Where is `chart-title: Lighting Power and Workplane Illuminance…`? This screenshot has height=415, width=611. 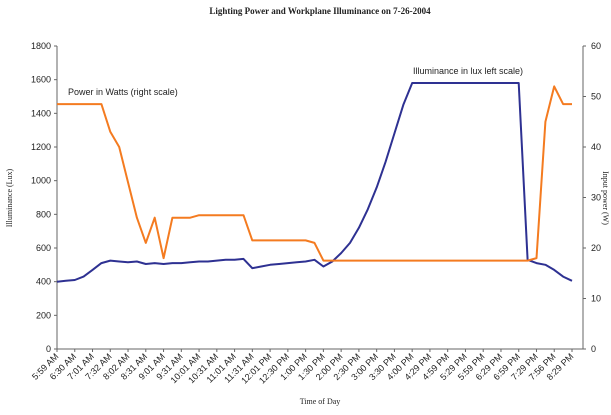
chart-title: Lighting Power and Workplane Illuminance… is located at coordinates (320, 11).